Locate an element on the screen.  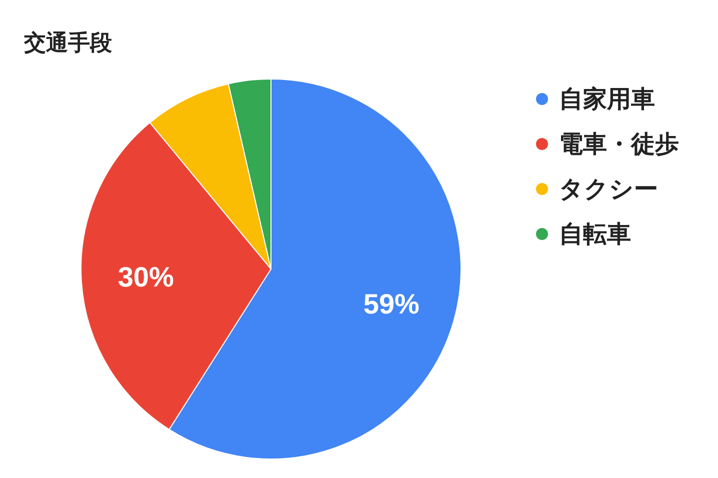
legend-label: 自家用車 is located at coordinates (607, 99).